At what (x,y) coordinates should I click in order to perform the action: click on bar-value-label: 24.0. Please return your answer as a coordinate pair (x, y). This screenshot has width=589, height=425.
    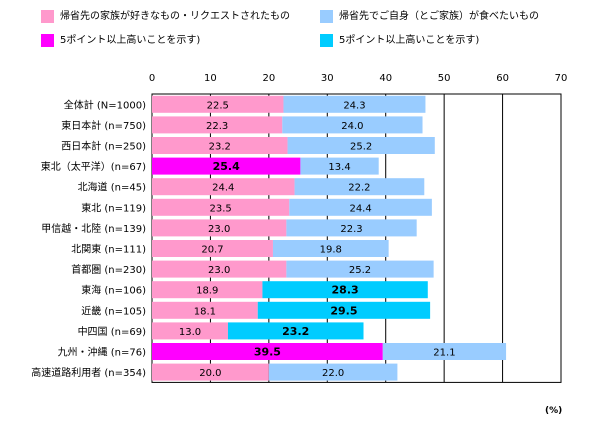
    Looking at the image, I should click on (352, 126).